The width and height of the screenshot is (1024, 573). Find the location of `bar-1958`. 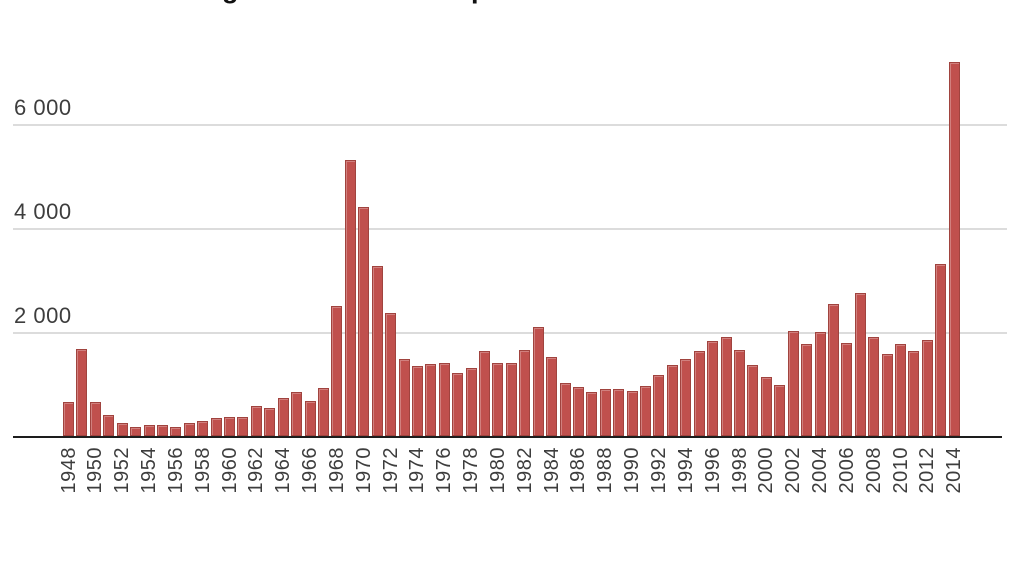

bar-1958 is located at coordinates (203, 428).